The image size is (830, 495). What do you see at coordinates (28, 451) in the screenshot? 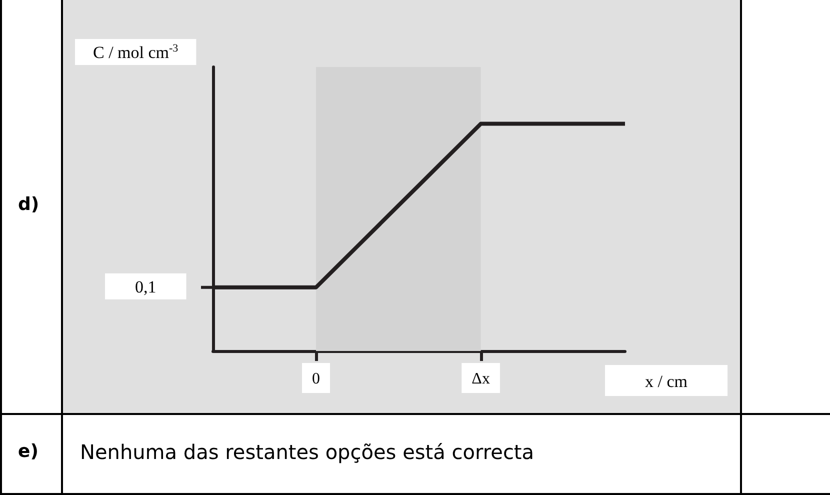
I see `text: e)` at bounding box center [28, 451].